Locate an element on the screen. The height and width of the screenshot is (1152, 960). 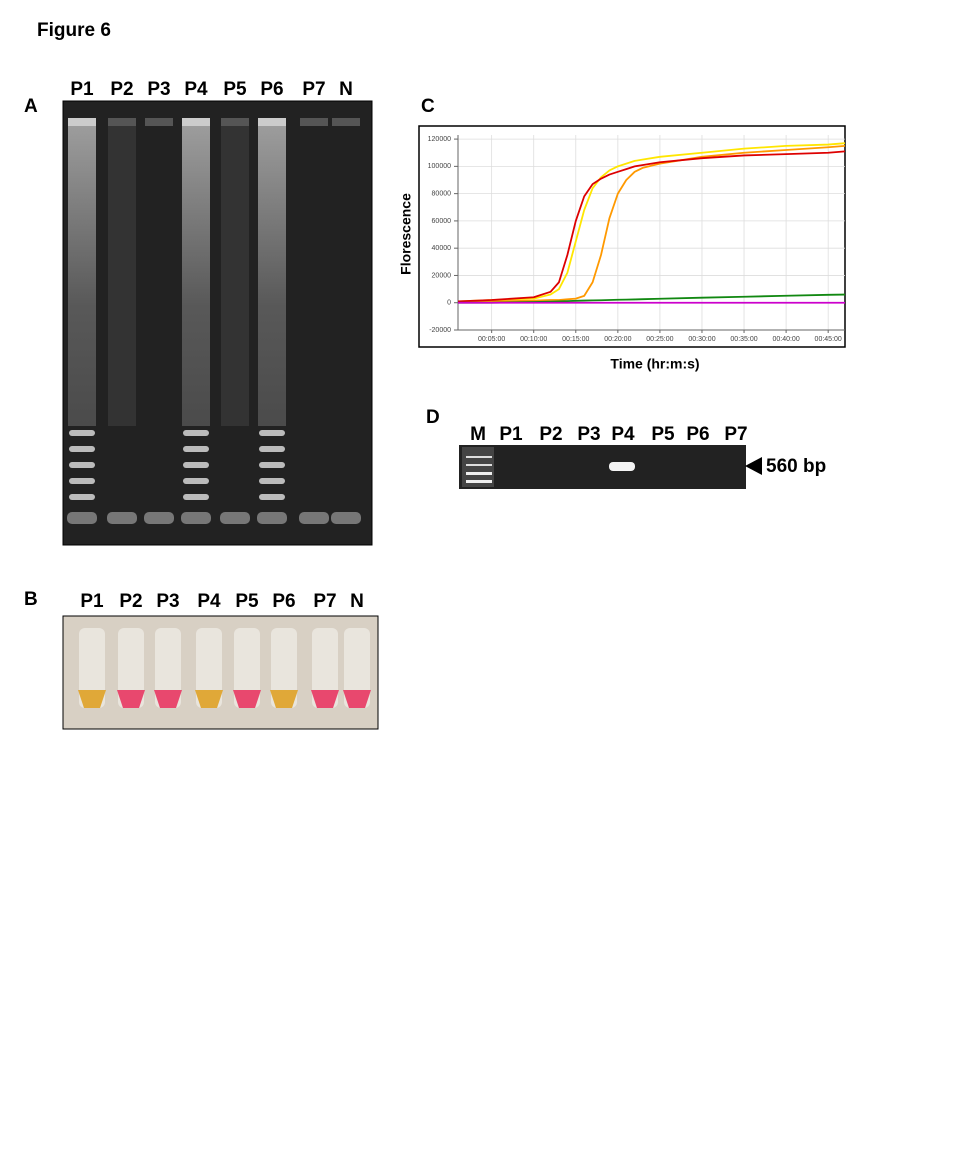
panel-label: C is located at coordinates (428, 106).